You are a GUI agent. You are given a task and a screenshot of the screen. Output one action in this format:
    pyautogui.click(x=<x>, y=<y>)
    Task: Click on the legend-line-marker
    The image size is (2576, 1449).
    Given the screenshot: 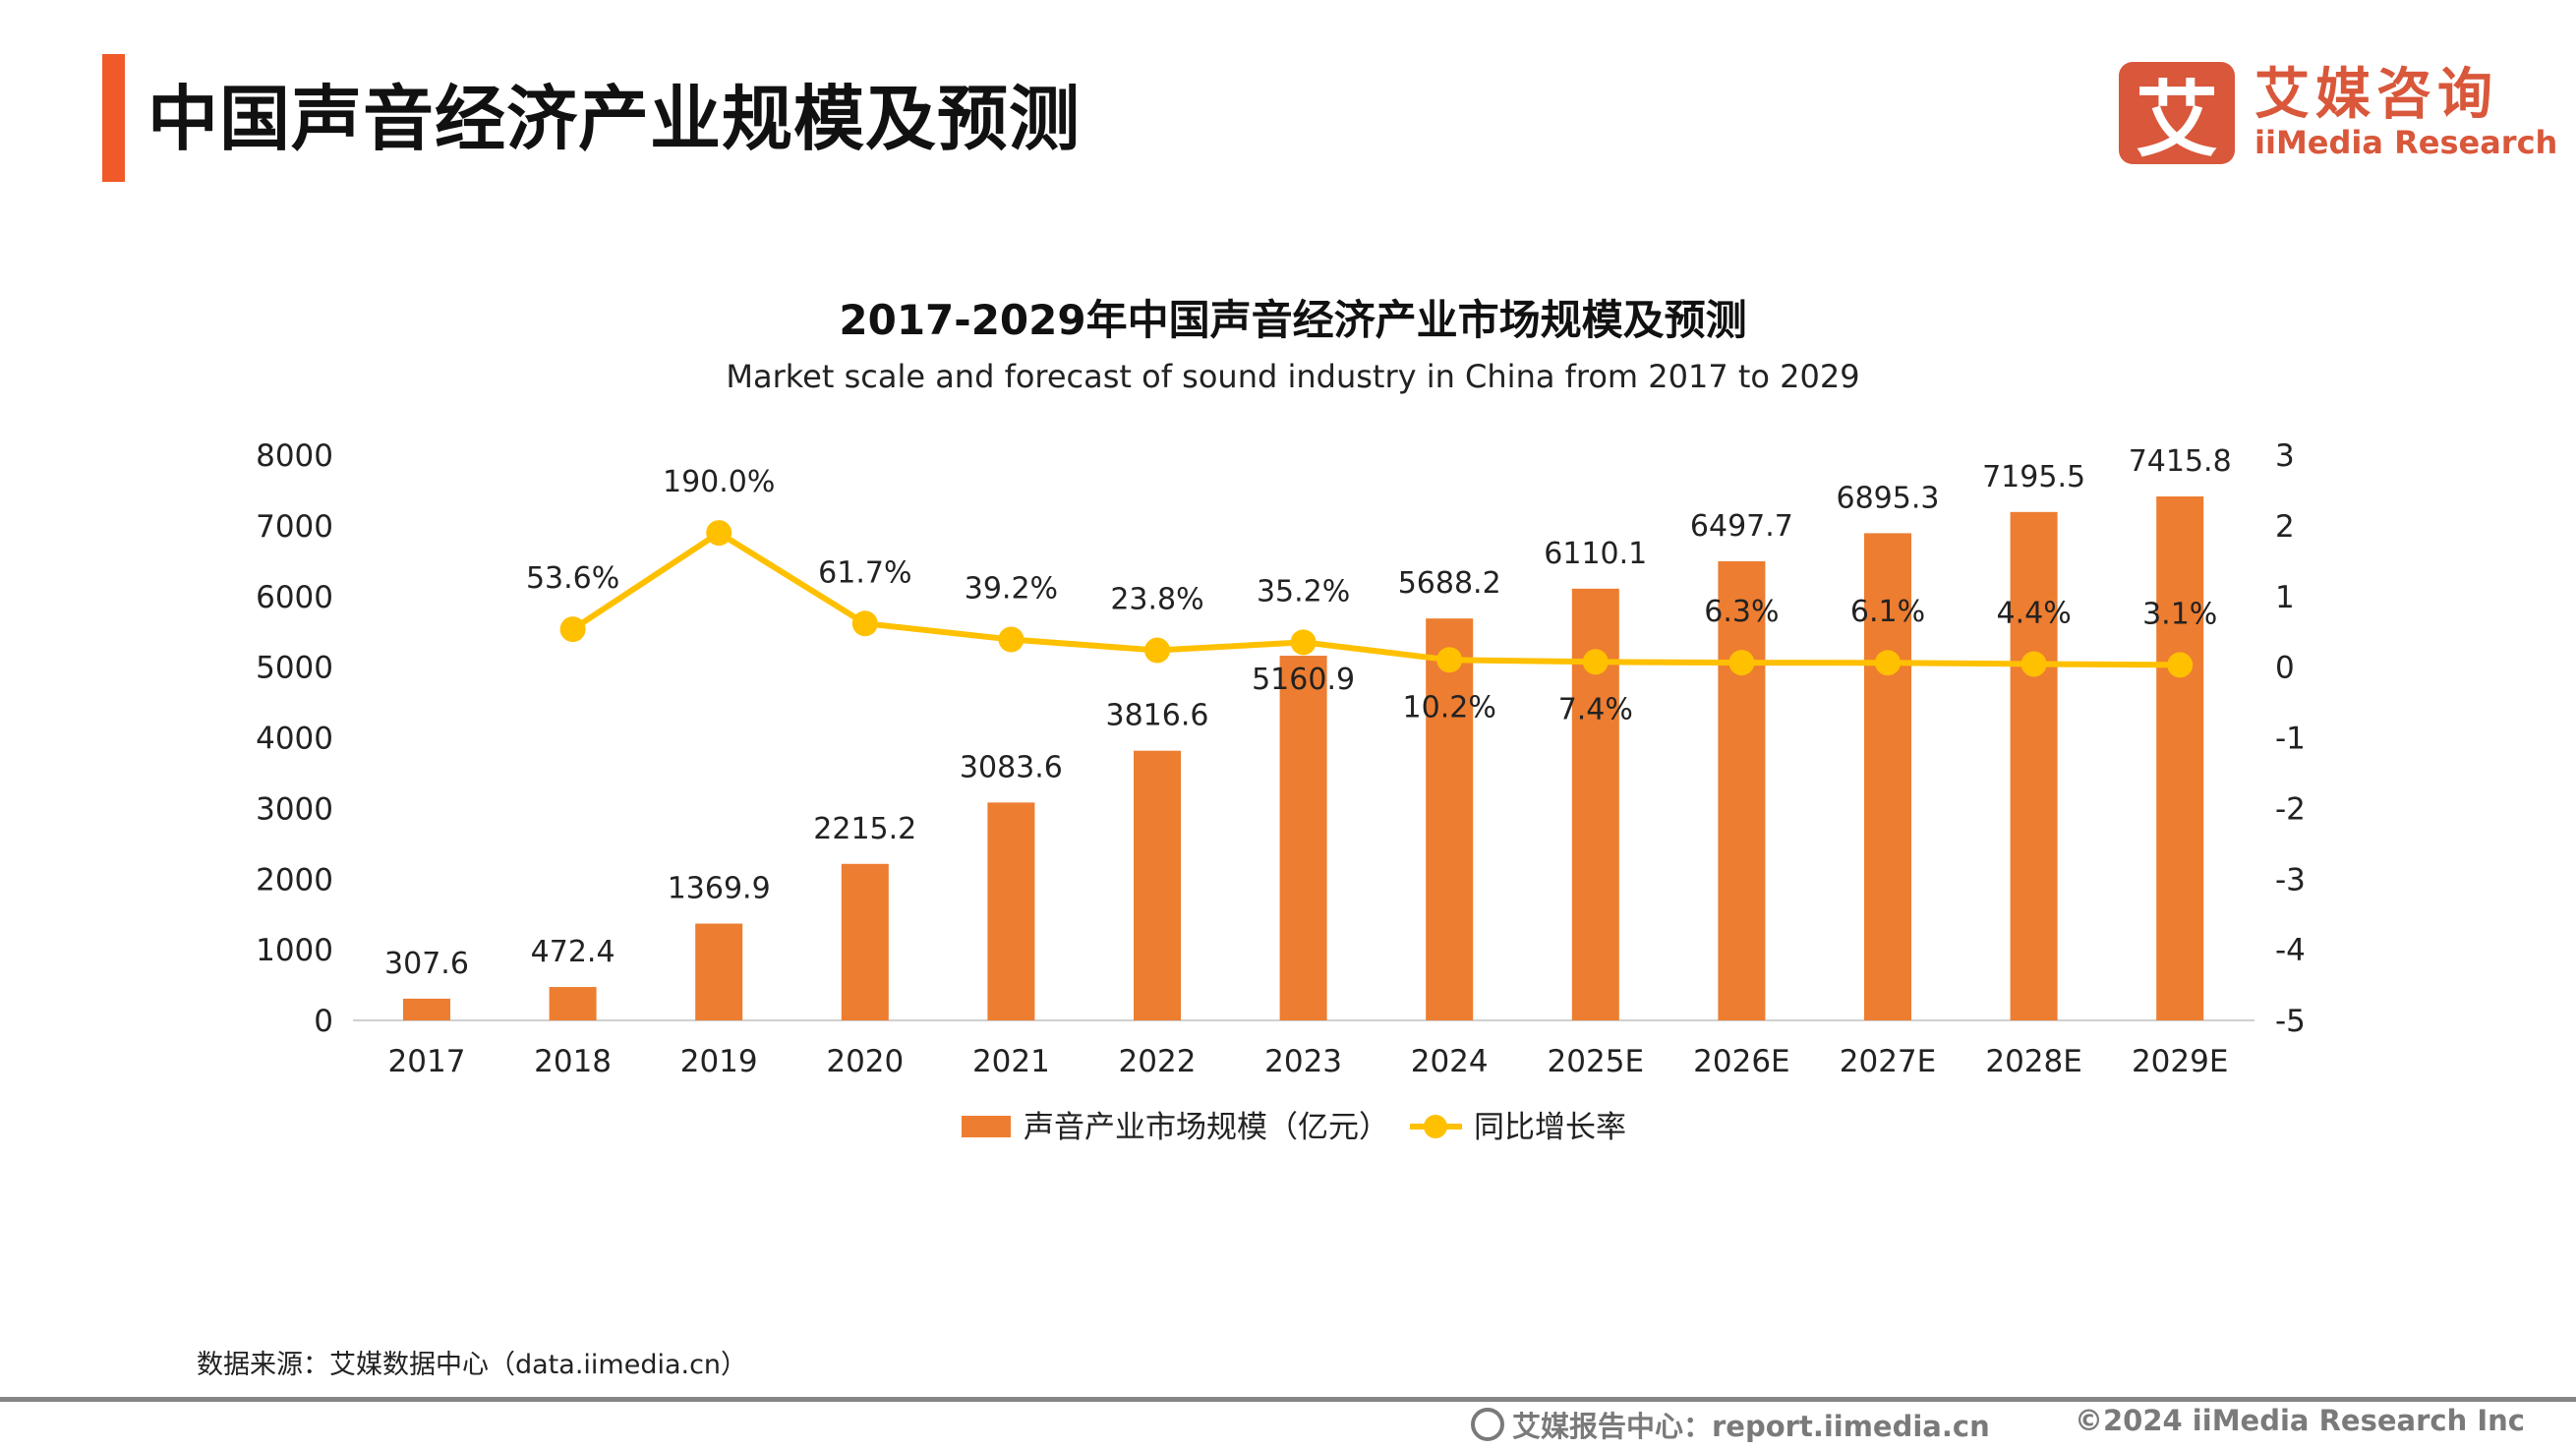 What is the action you would take?
    pyautogui.click(x=1435, y=1126)
    